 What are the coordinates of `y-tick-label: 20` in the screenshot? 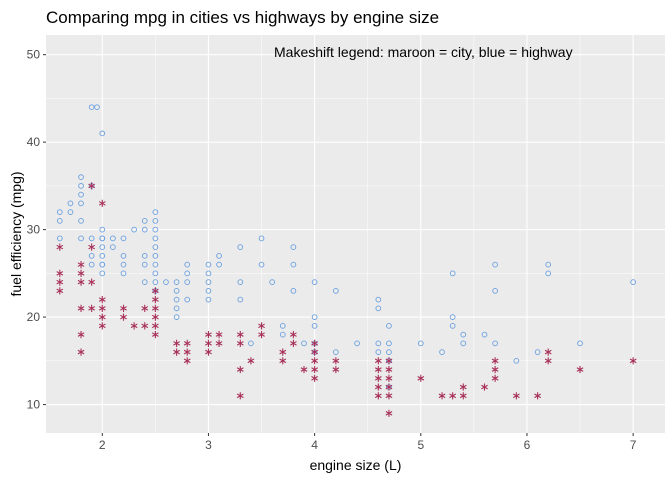 It's located at (34, 317).